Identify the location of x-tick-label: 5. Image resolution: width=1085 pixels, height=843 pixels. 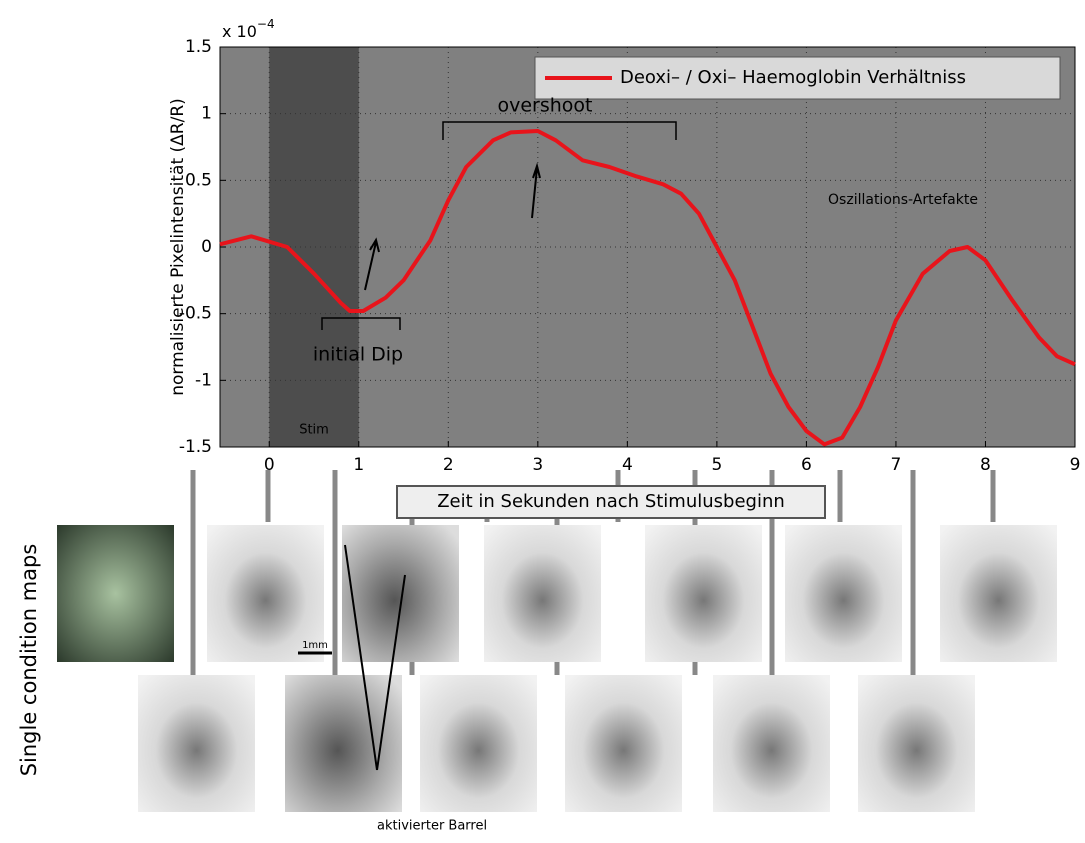
(716, 465).